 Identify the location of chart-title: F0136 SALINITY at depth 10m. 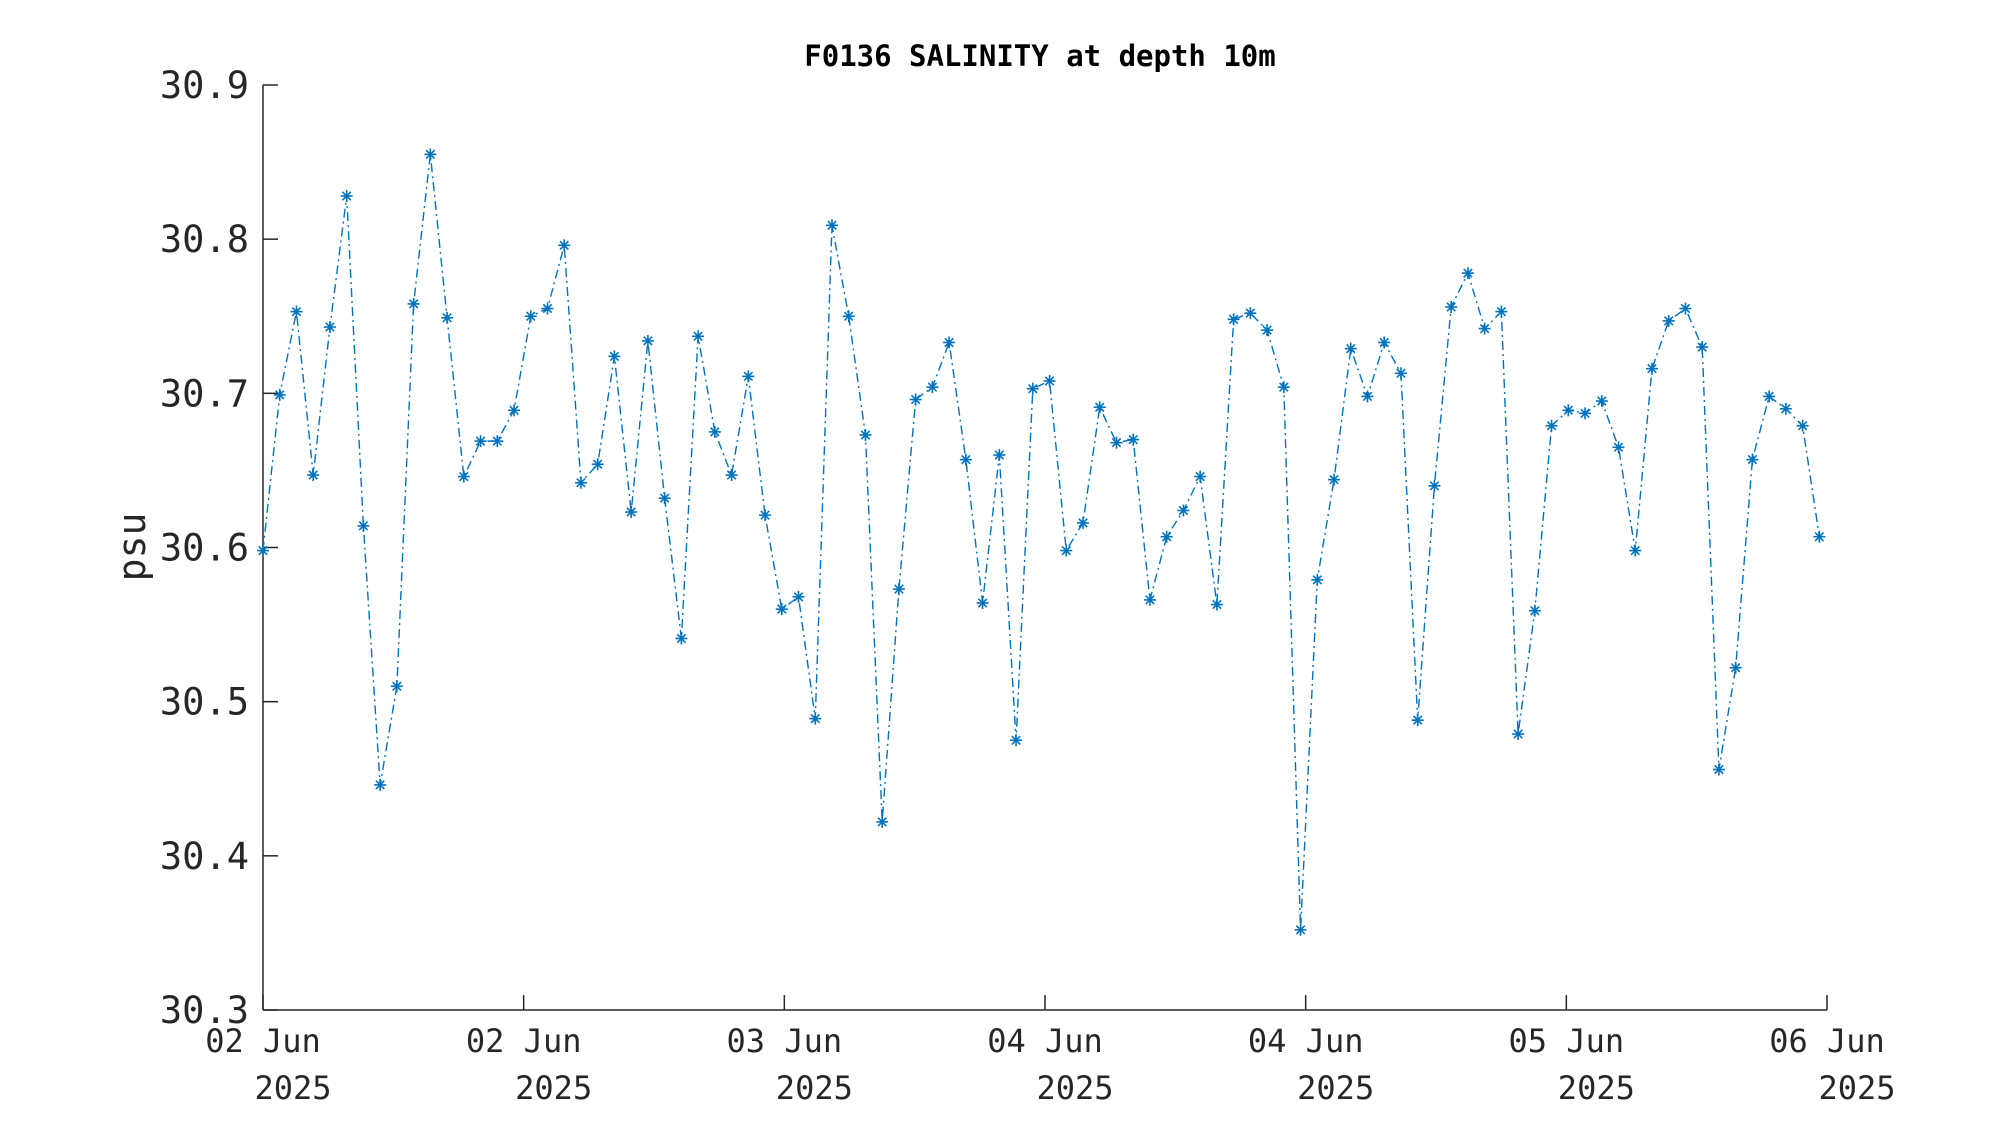
(1039, 56).